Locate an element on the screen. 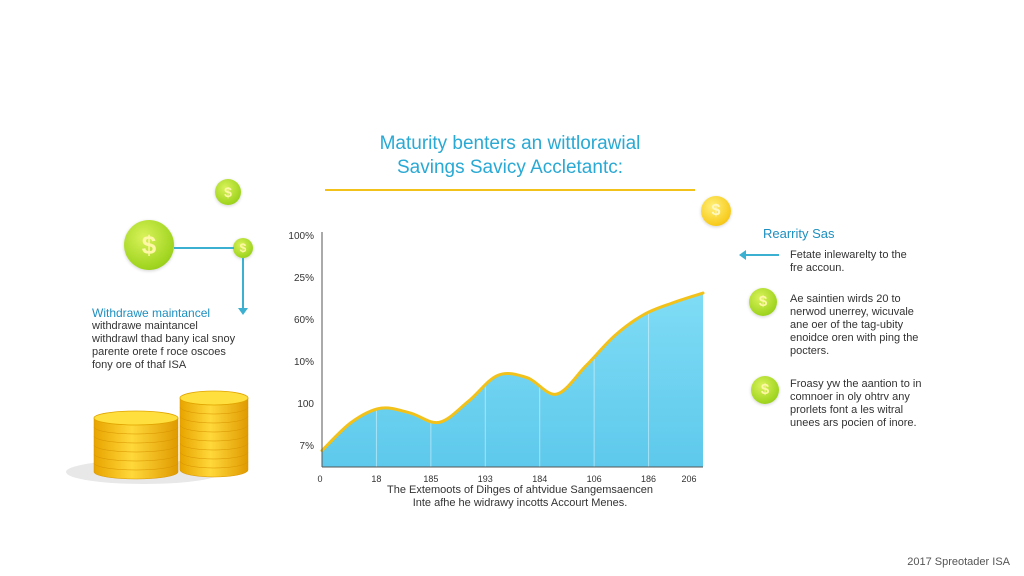 Image resolution: width=1024 pixels, height=576 pixels. chart-title: Maturity benters an wittlorawial is located at coordinates (510, 143).